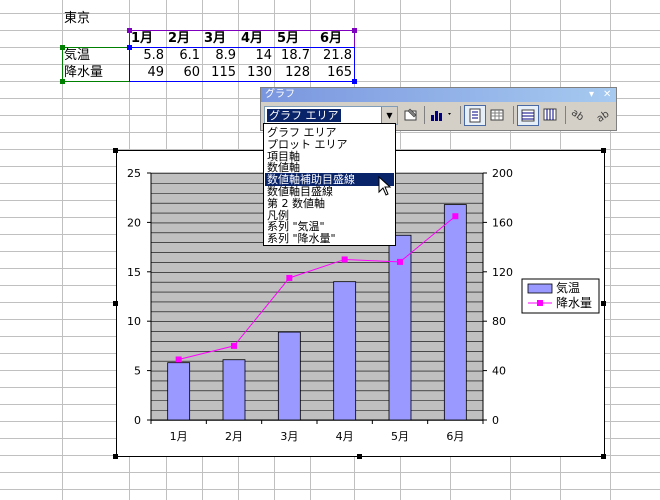 This screenshot has height=500, width=660. I want to click on table-cell: 115, so click(223, 72).